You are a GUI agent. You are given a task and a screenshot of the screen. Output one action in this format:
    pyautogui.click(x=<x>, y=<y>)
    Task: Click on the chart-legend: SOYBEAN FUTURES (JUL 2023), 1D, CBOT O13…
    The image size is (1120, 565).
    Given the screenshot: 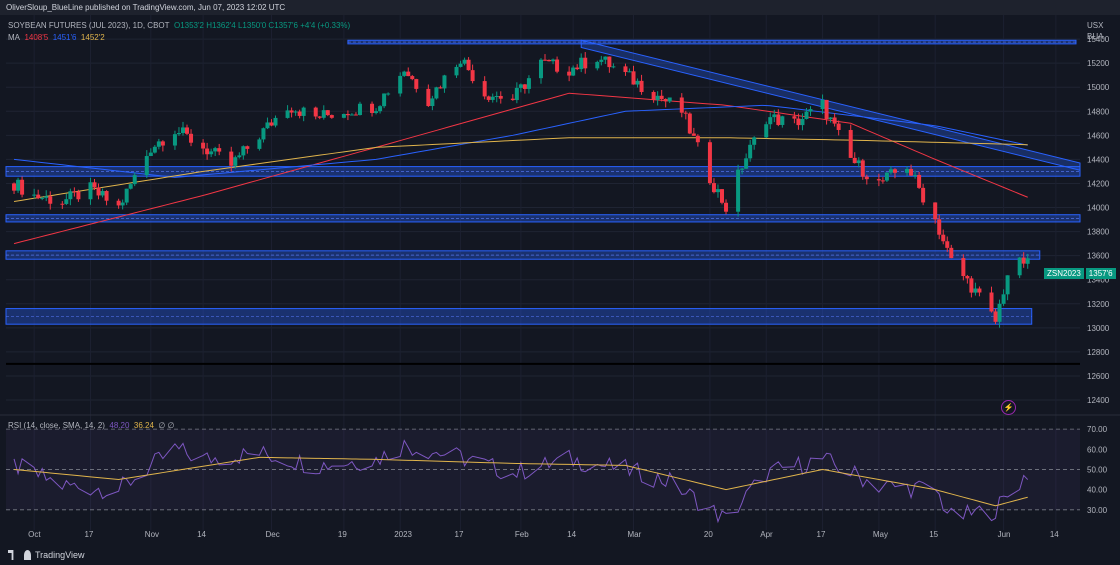 What is the action you would take?
    pyautogui.click(x=179, y=32)
    